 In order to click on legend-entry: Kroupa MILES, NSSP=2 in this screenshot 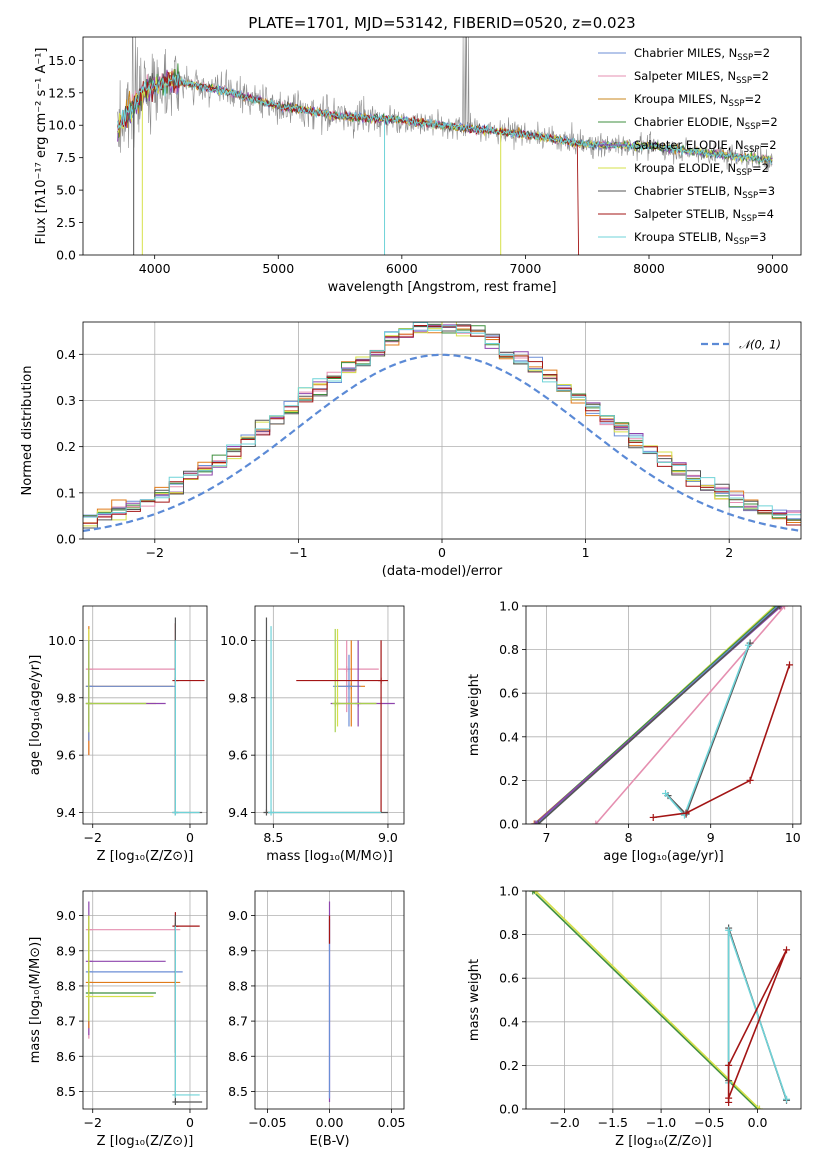, I will do `click(697, 100)`.